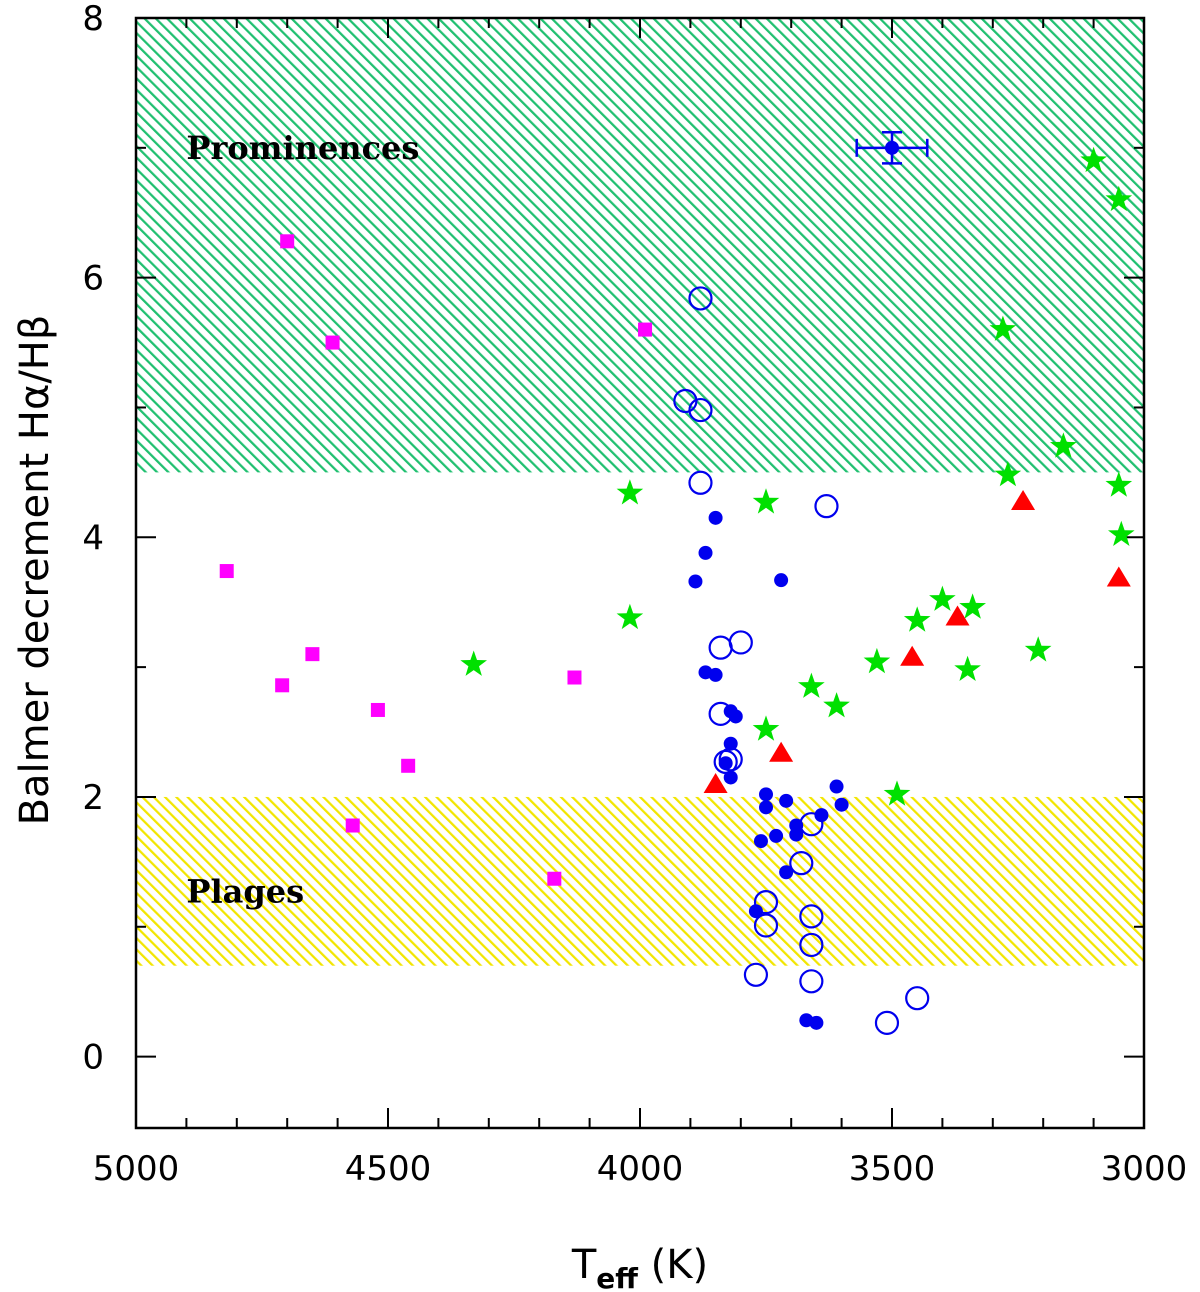  I want to click on y-tick-label: 4, so click(93, 538).